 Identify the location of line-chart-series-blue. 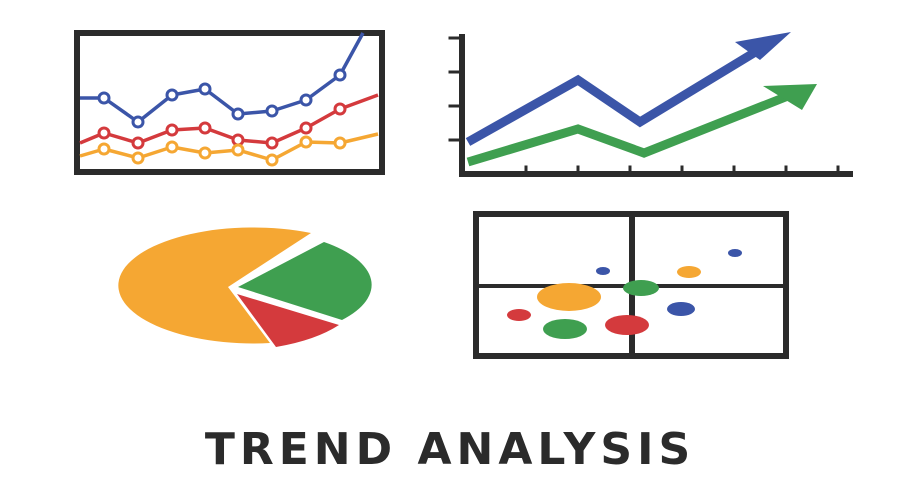
(222, 80).